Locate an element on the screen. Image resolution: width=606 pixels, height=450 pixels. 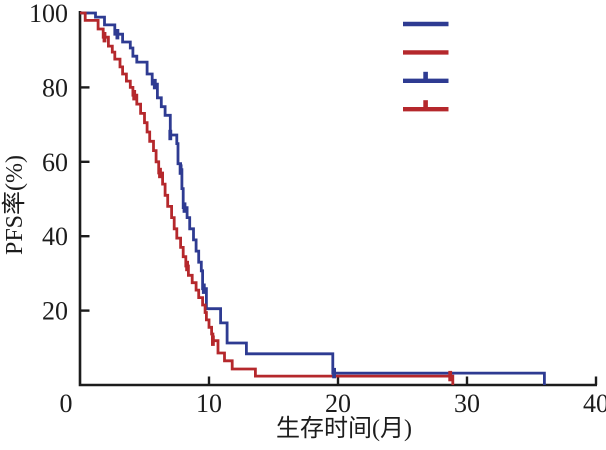
legend-blue-censored-sample-censor-tick is located at coordinates (425, 76).